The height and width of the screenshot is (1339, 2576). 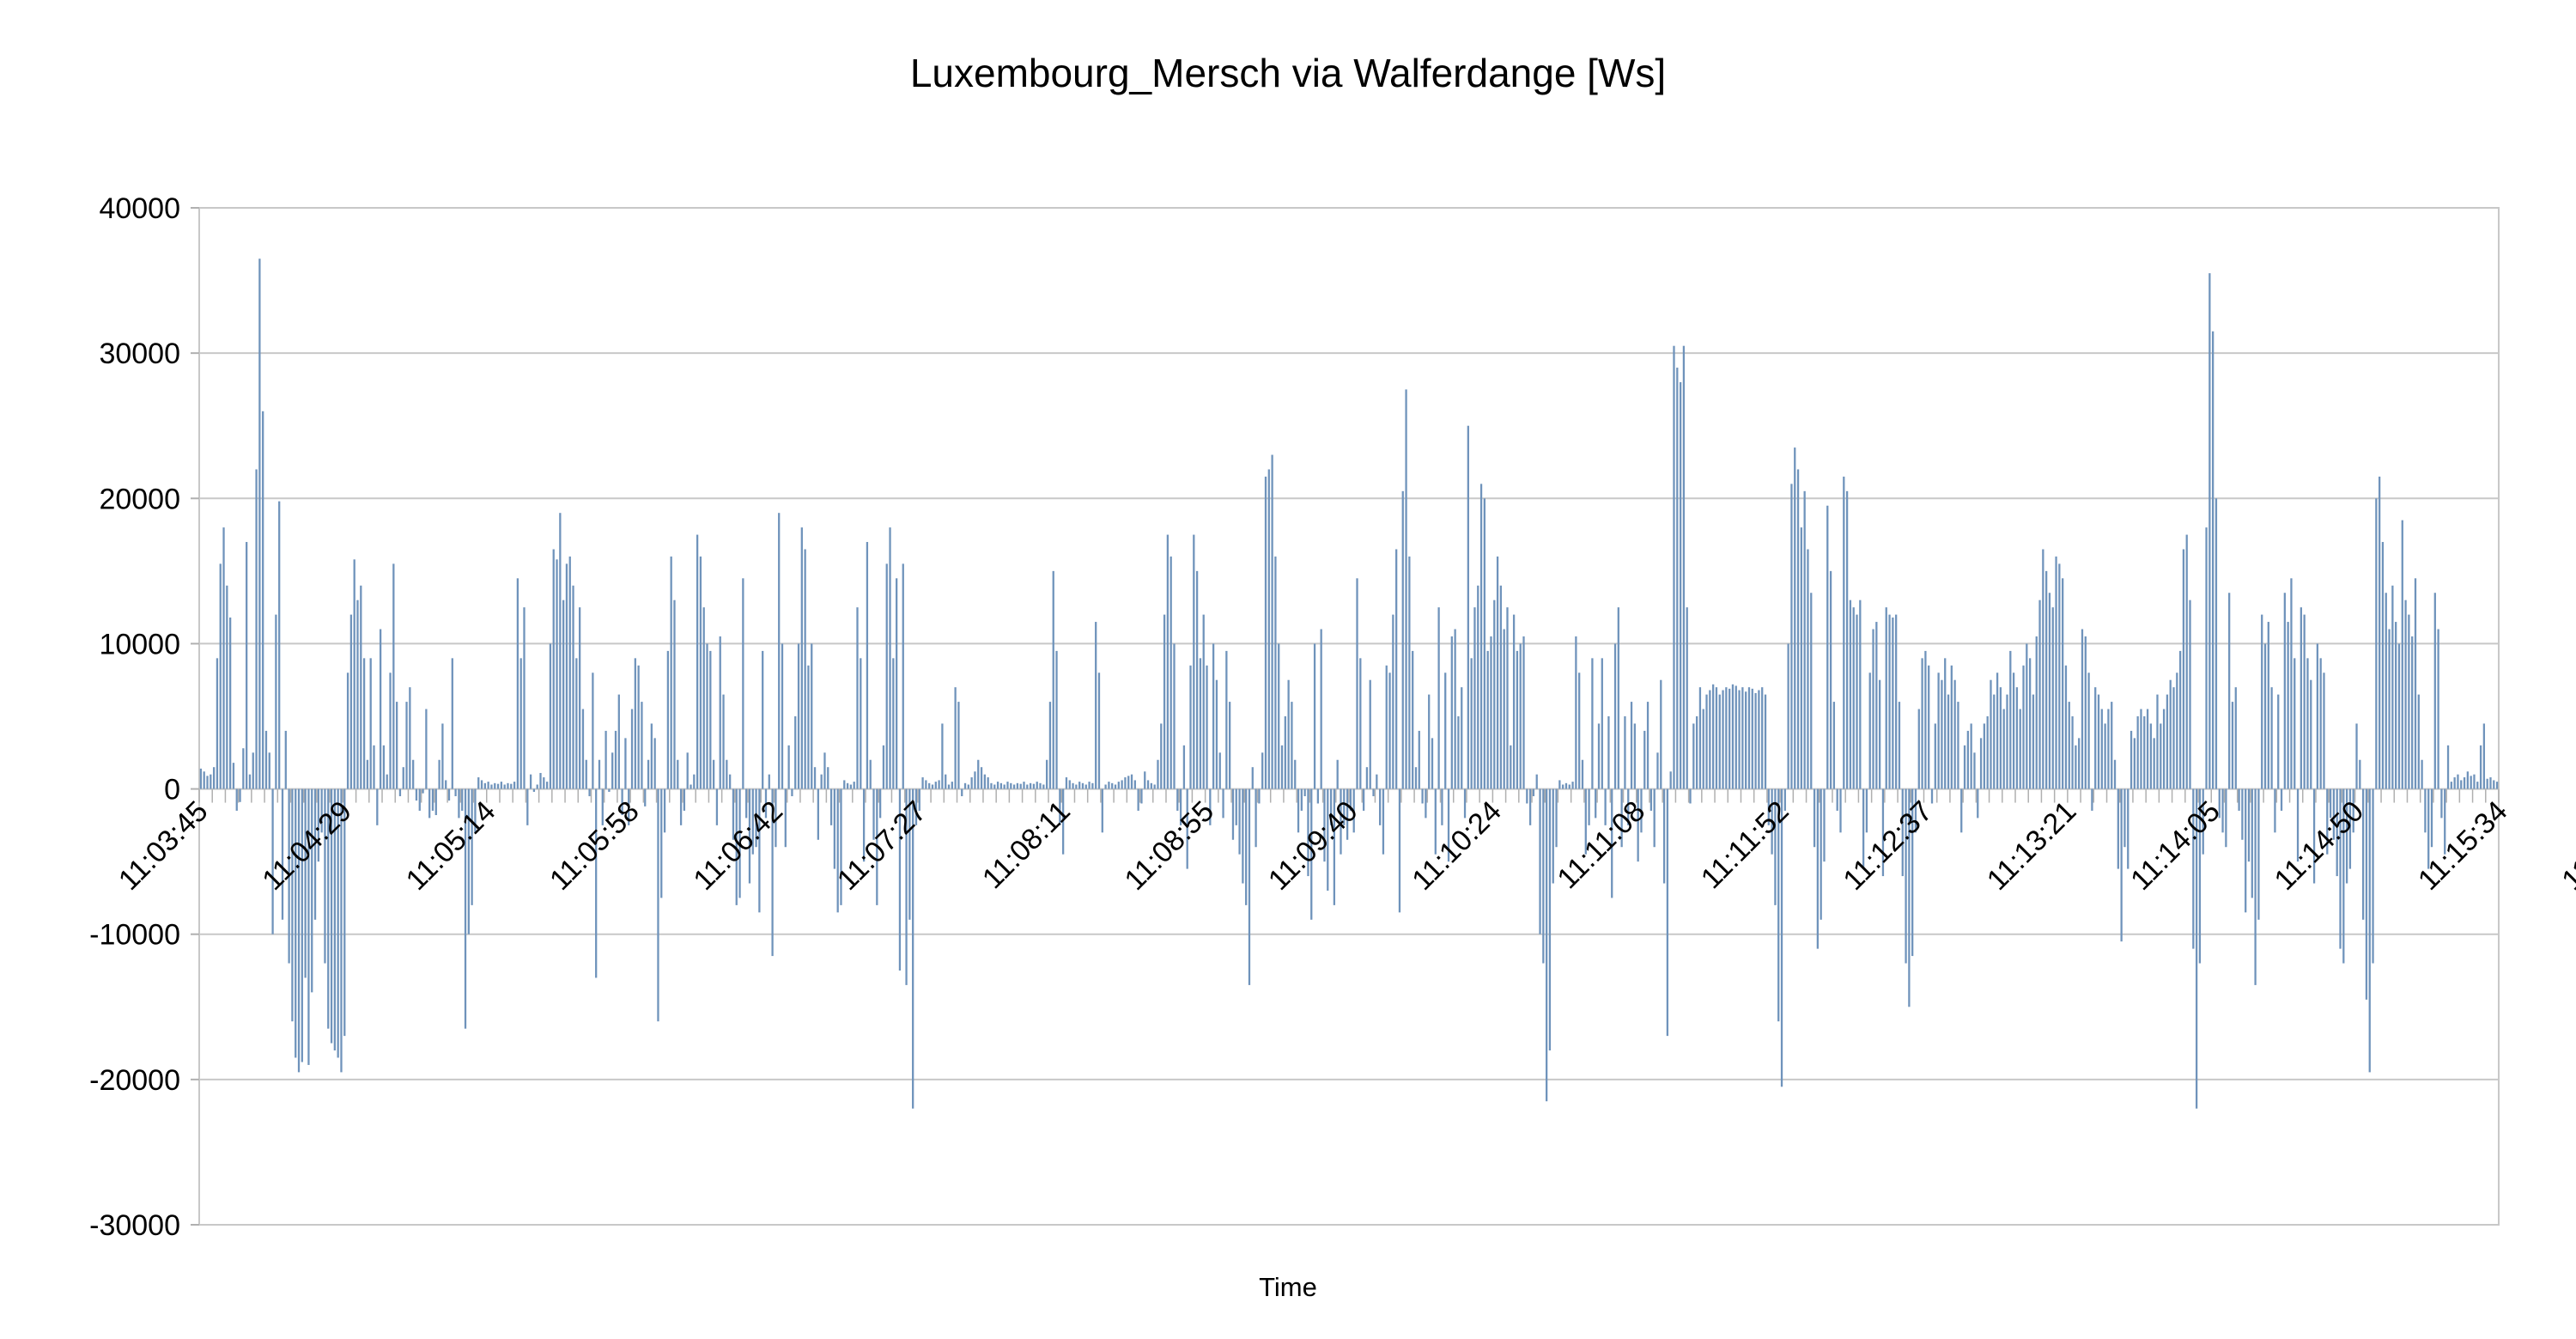 I want to click on axis-layer, so click(x=1349, y=795).